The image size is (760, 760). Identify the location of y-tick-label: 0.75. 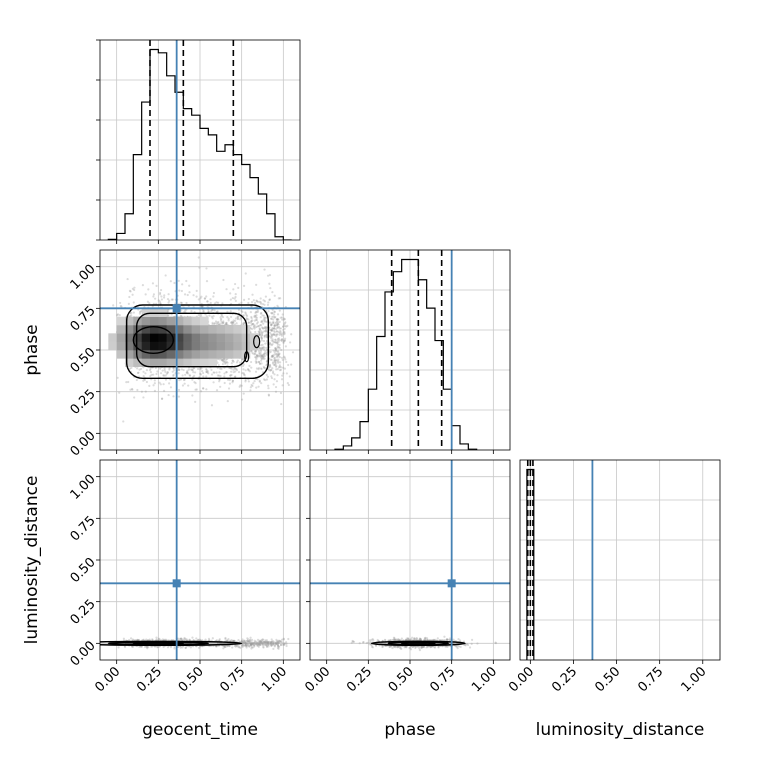
(83, 528).